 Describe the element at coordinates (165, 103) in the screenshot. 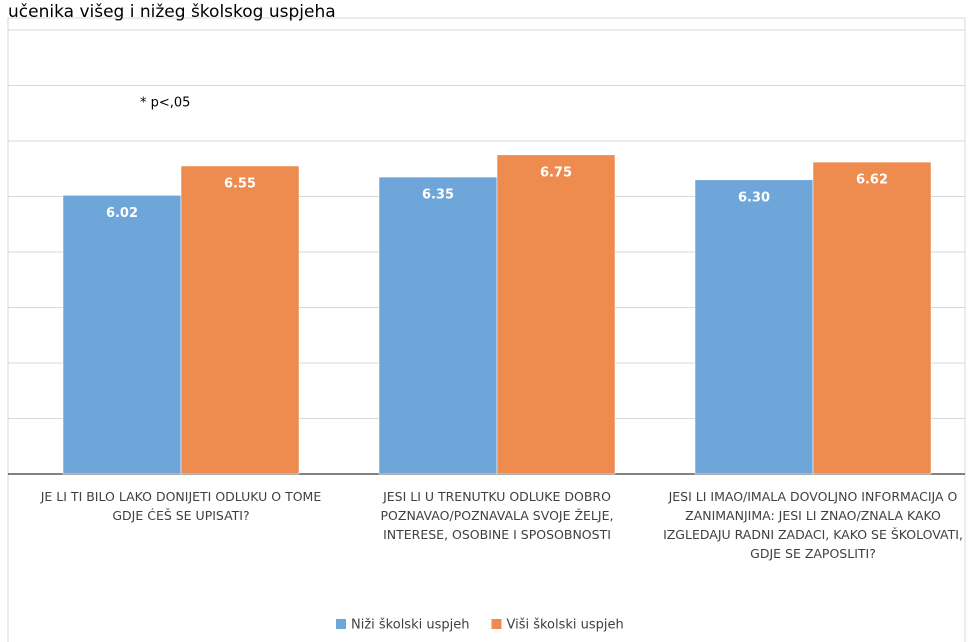

I see `annotation: * p<,05` at that location.